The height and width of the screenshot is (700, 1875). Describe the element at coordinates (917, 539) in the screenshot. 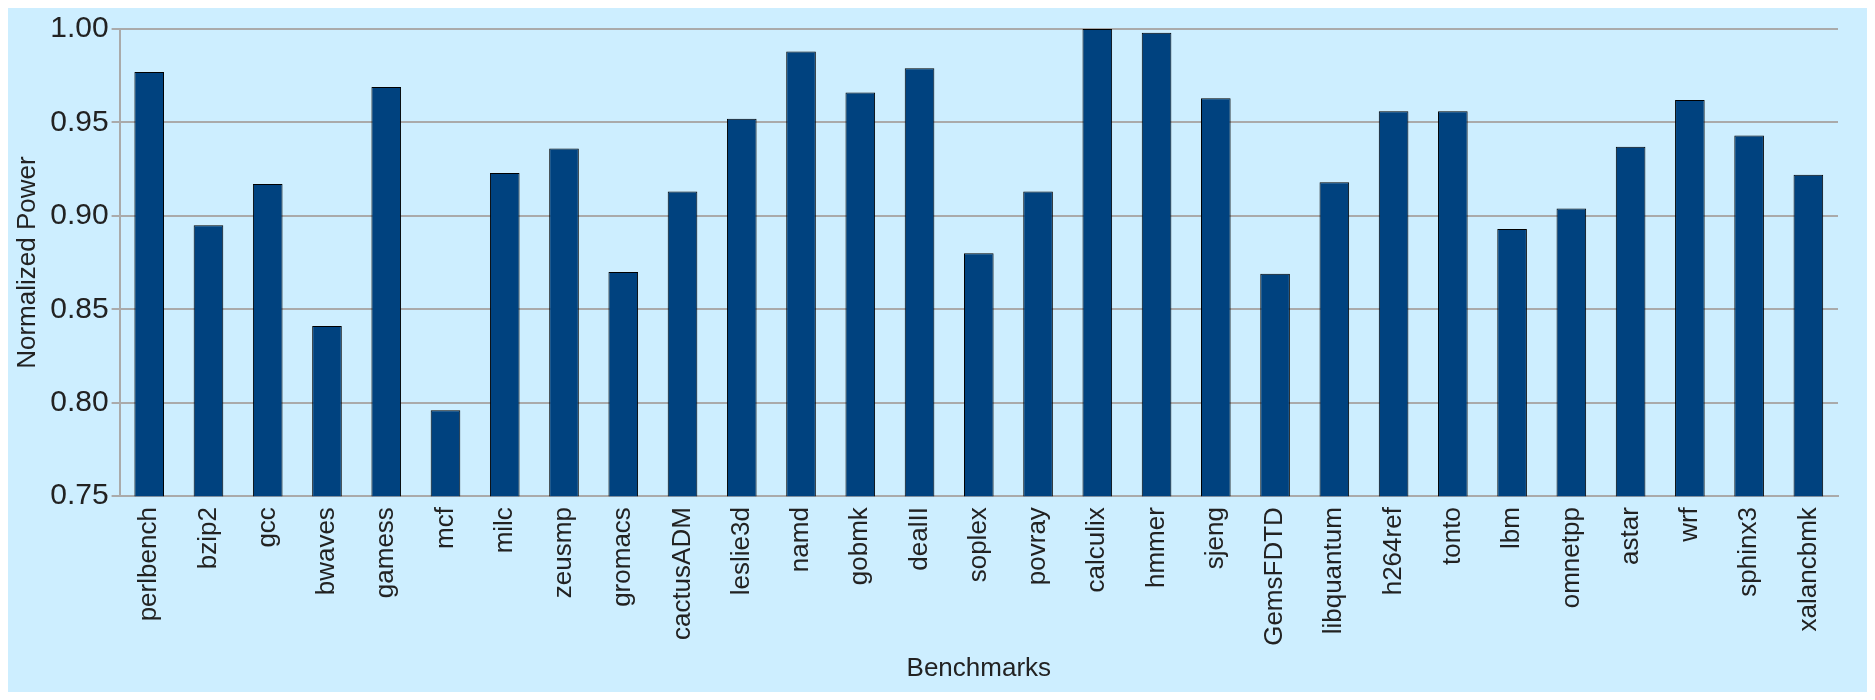

I see `x-tick-label: dealII` at that location.